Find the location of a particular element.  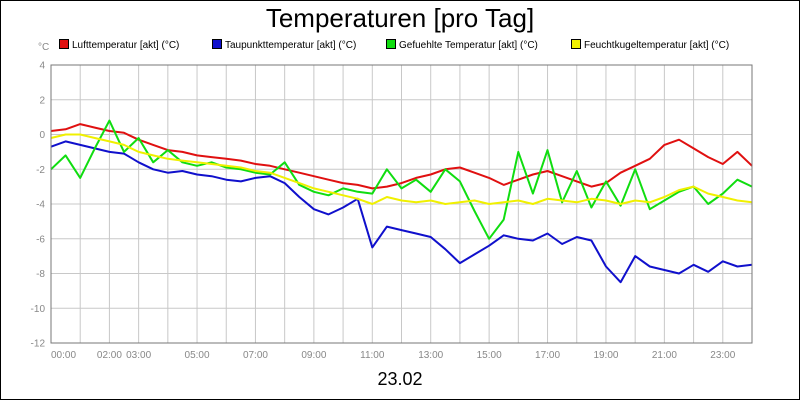

y-tick-label: -10 is located at coordinates (38, 309).